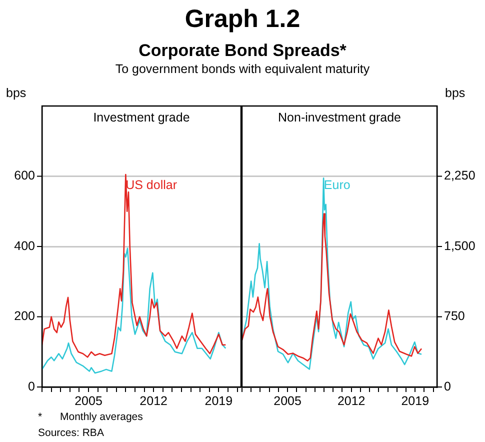 The image size is (485, 442). I want to click on y-tick-label: 1,500, so click(460, 245).